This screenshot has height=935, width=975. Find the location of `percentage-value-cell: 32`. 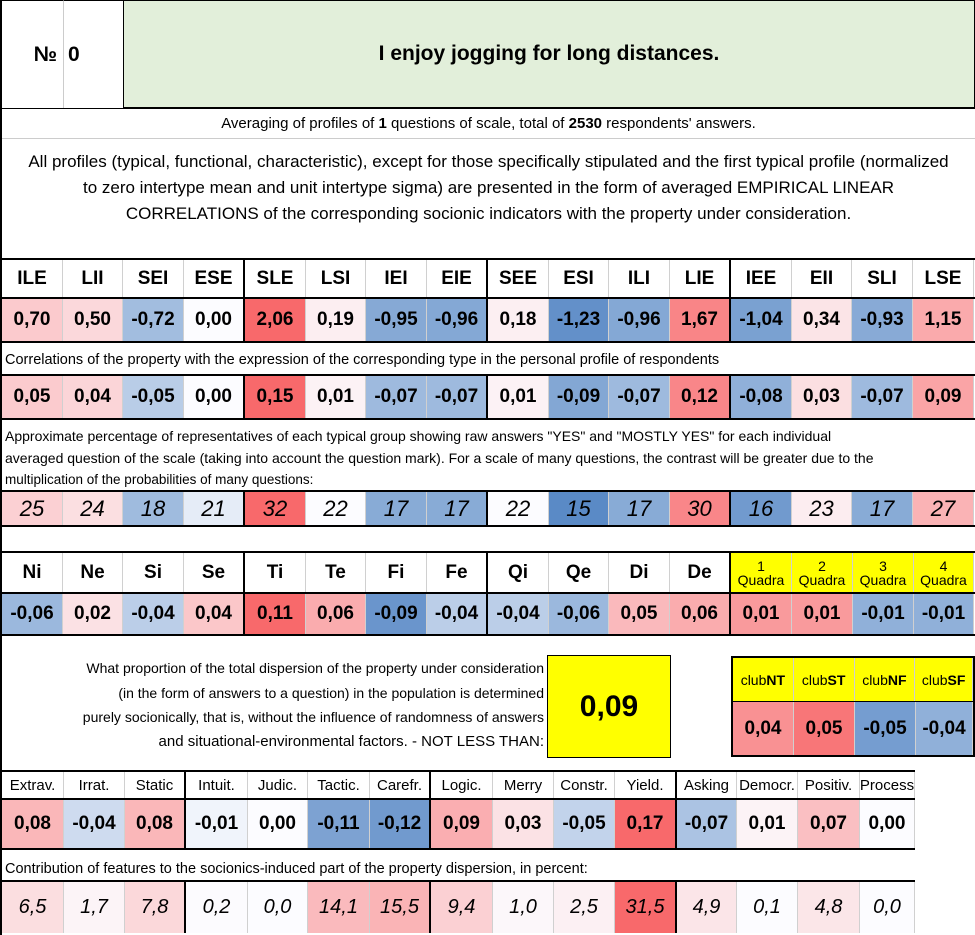

percentage-value-cell: 32 is located at coordinates (275, 508).